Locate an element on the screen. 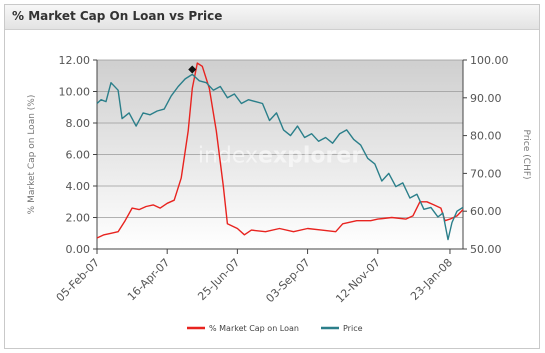 The image size is (545, 353). watermark-part-index: index is located at coordinates (228, 156).